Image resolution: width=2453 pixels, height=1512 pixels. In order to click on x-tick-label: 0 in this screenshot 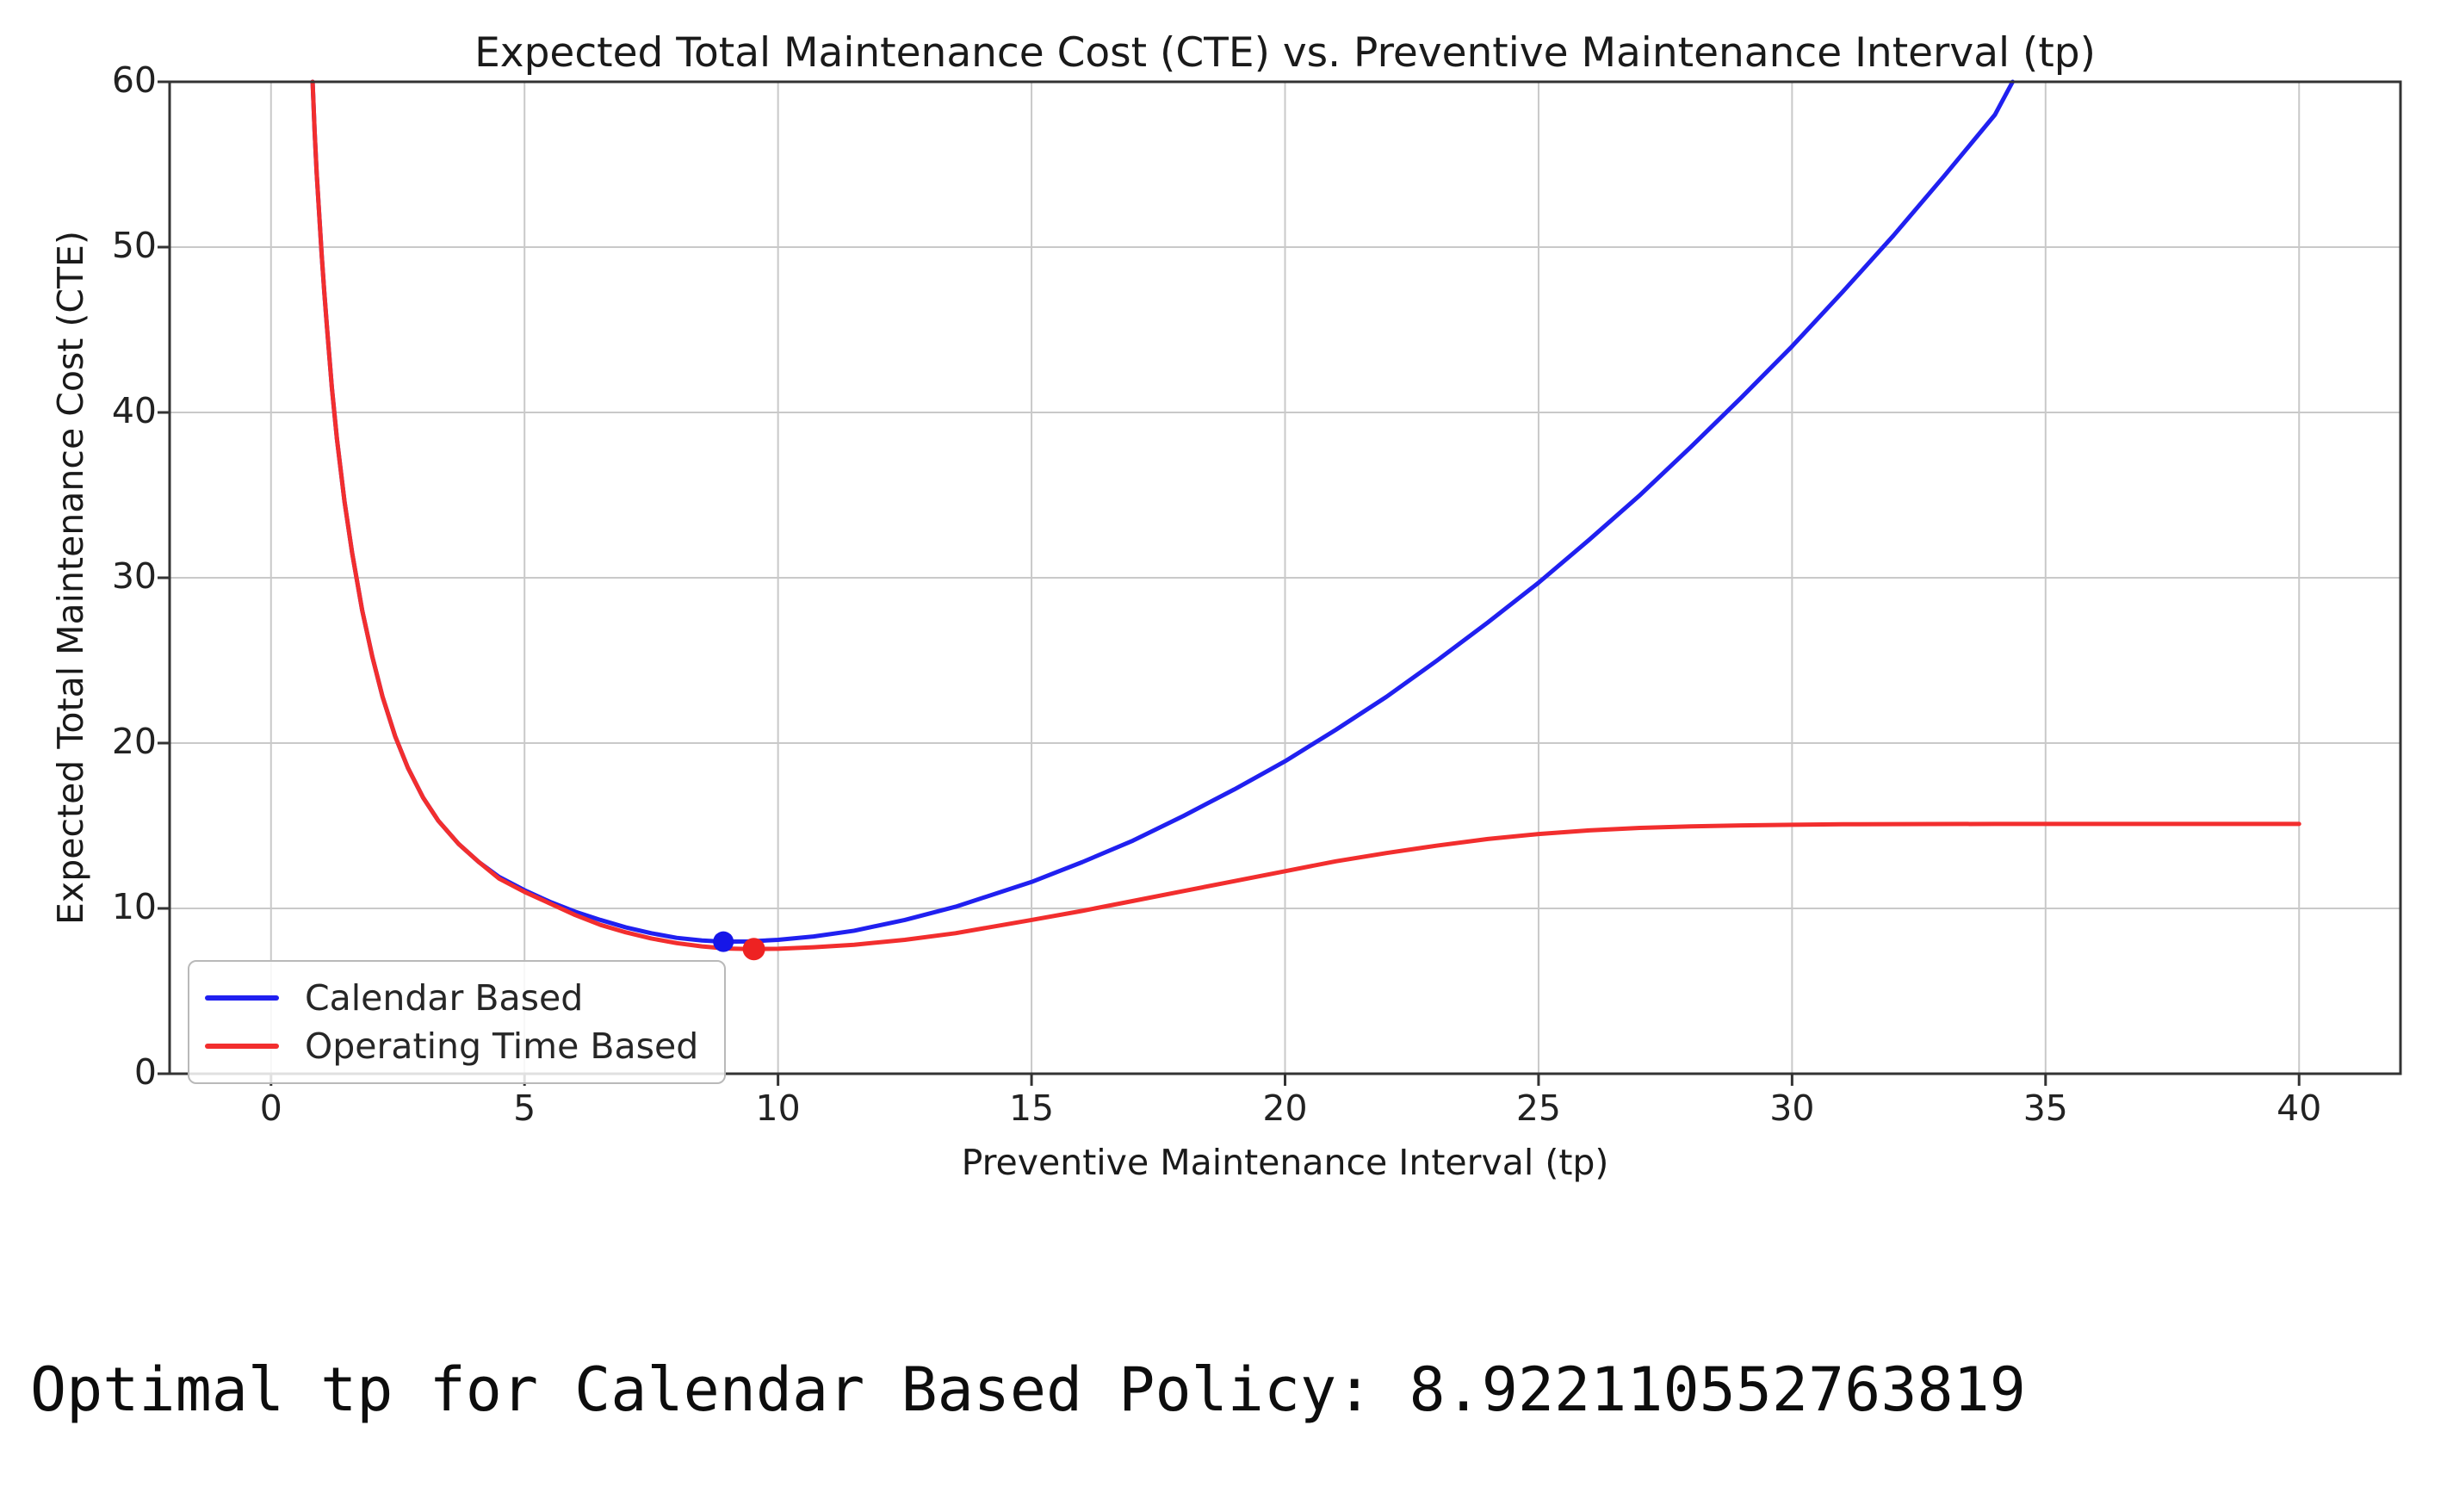, I will do `click(270, 1108)`.